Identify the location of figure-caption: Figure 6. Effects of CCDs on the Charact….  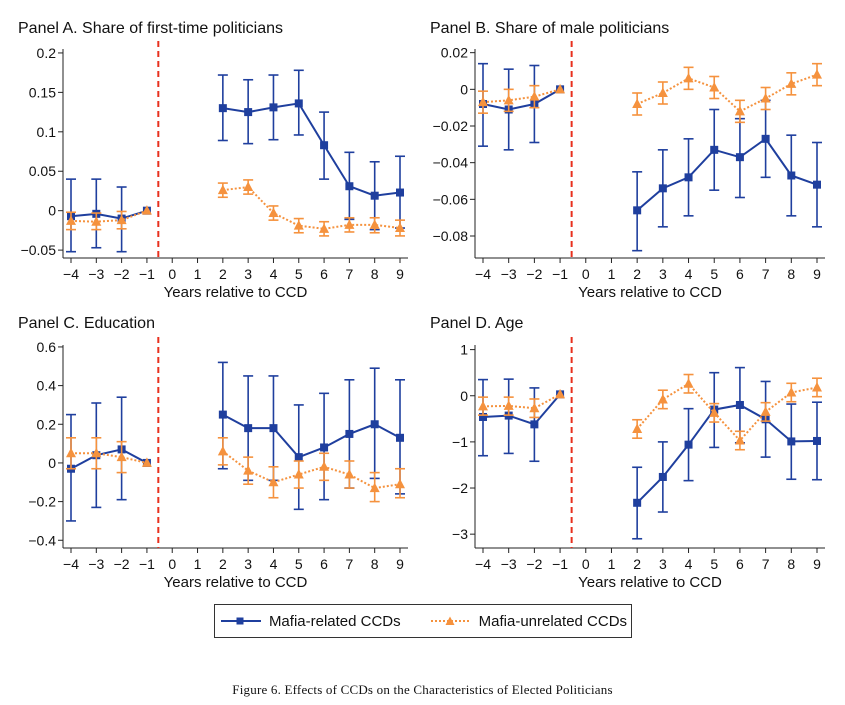
(422, 689).